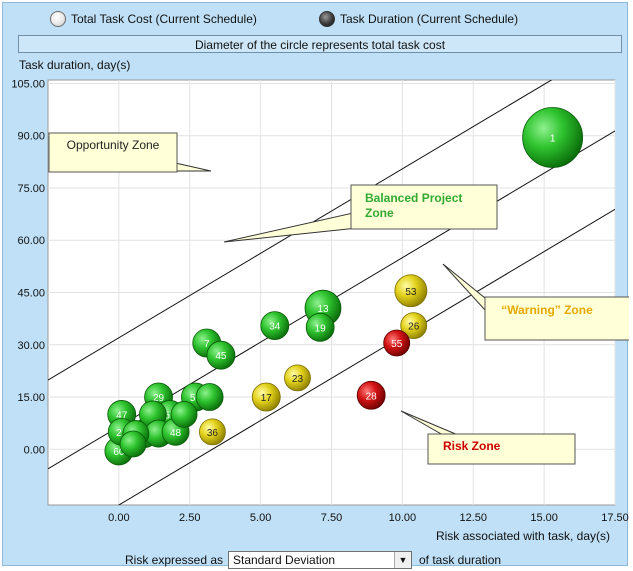 This screenshot has width=633, height=571. I want to click on y-axis-ticks: 0.00 15.00 30.00 45.00 60.00 75.00 90.00 105.00, so click(28, 267).